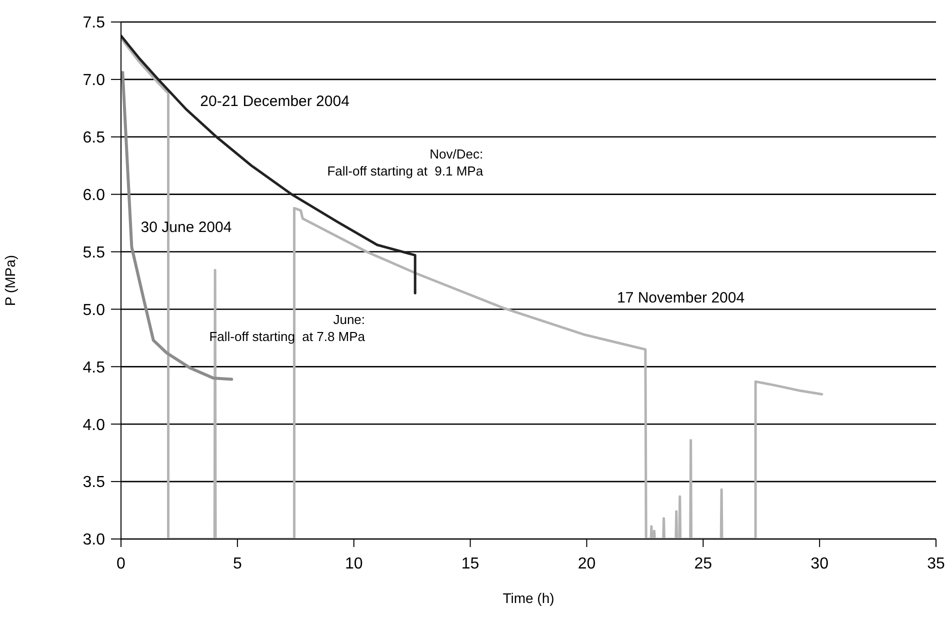 The width and height of the screenshot is (946, 630). What do you see at coordinates (121, 563) in the screenshot?
I see `x-tick-label: 0` at bounding box center [121, 563].